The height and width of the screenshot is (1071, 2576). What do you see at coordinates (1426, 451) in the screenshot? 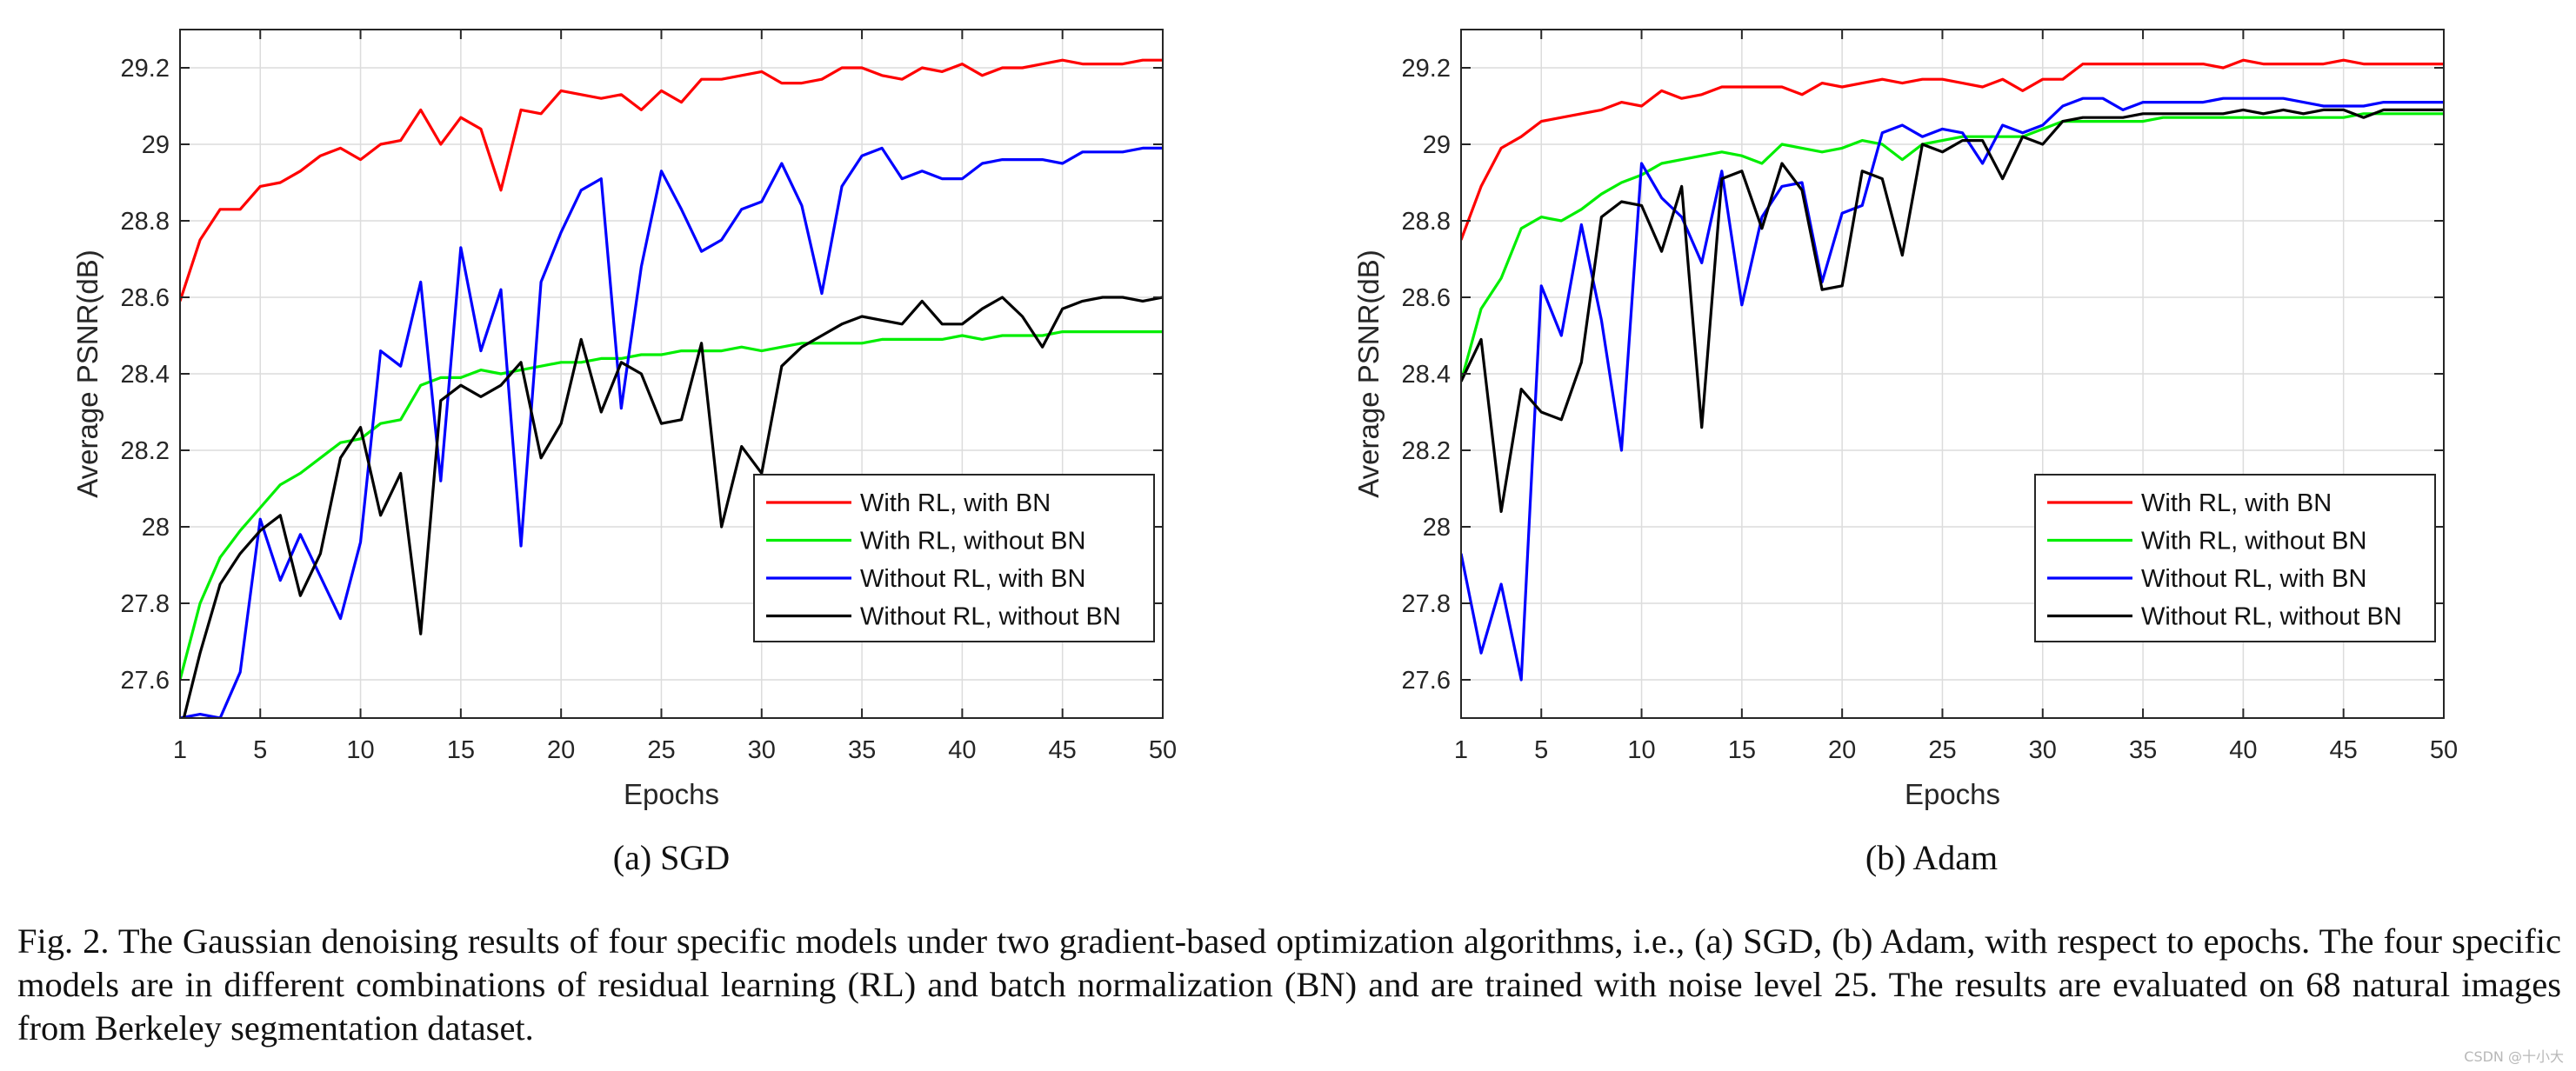
I see `chart-b-y-tick-label: 28.2` at bounding box center [1426, 451].